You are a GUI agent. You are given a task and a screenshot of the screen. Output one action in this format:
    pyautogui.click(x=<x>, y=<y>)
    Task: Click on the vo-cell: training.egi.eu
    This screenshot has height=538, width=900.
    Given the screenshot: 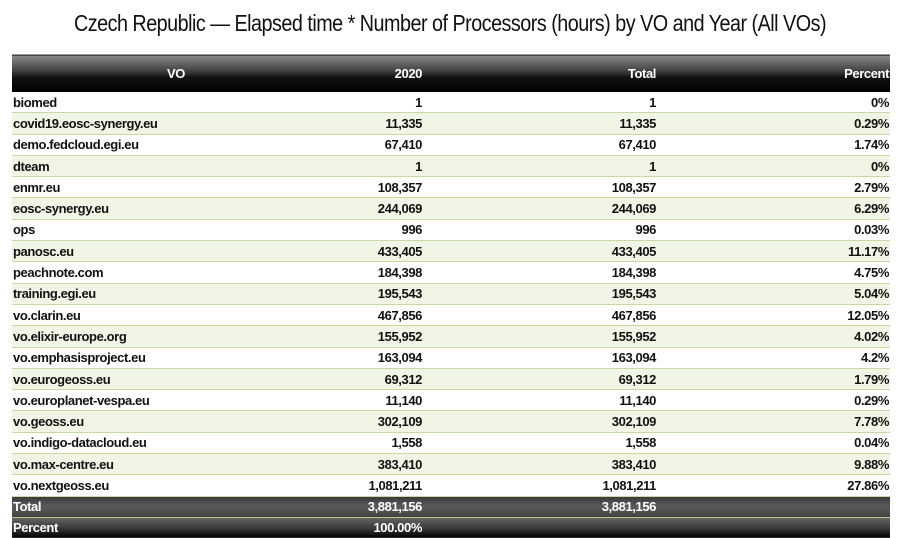 What is the action you would take?
    pyautogui.click(x=176, y=294)
    